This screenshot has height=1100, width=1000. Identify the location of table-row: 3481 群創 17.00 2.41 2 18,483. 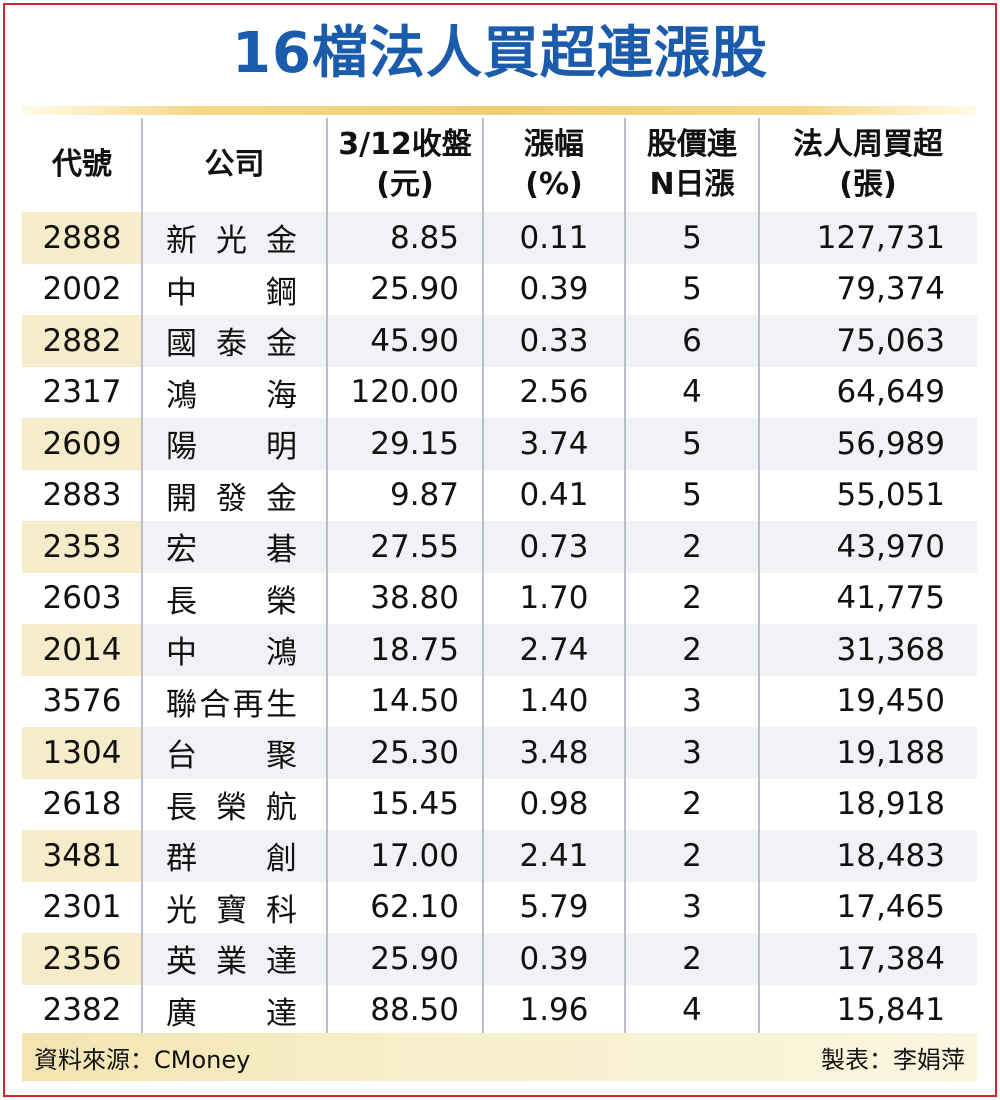
(499, 856).